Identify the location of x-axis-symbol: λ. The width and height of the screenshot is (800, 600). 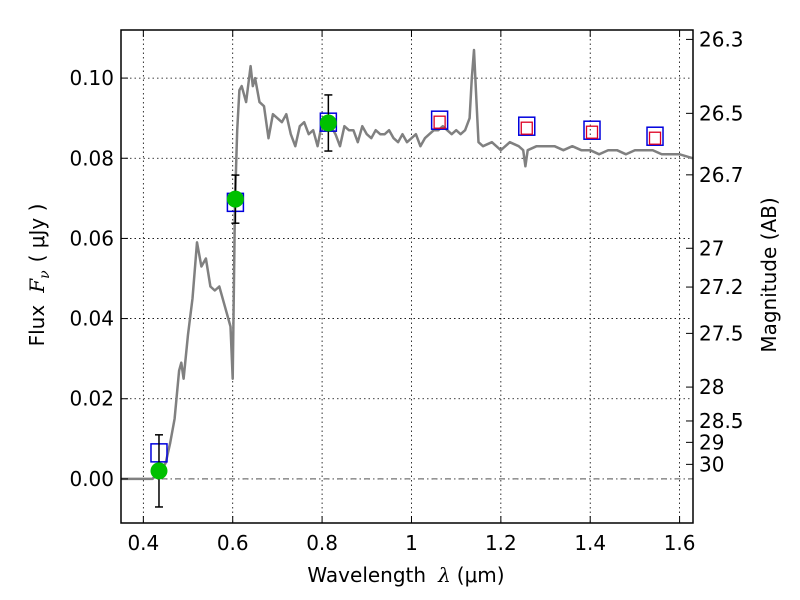
(444, 575).